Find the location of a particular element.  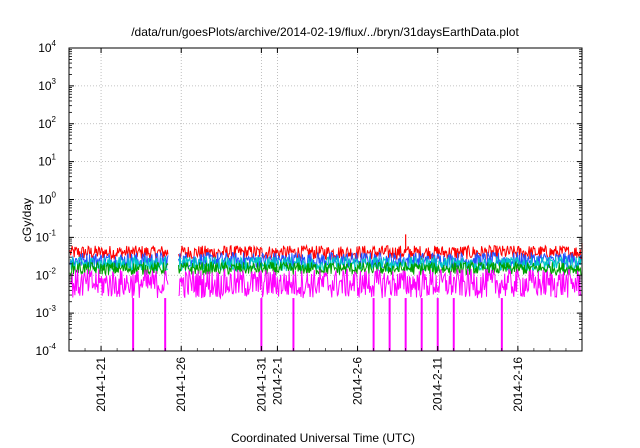

x-tick-label: 2014-1-31 is located at coordinates (261, 384).